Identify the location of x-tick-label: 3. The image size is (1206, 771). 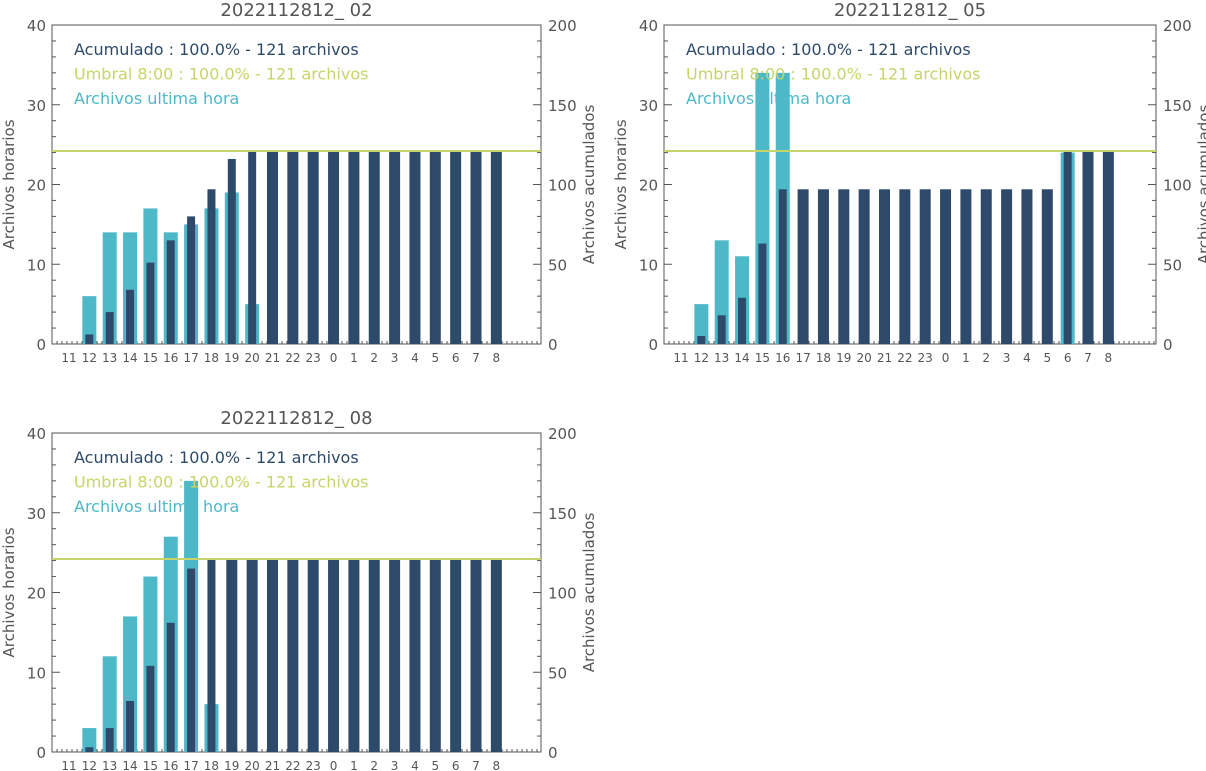
(1007, 358).